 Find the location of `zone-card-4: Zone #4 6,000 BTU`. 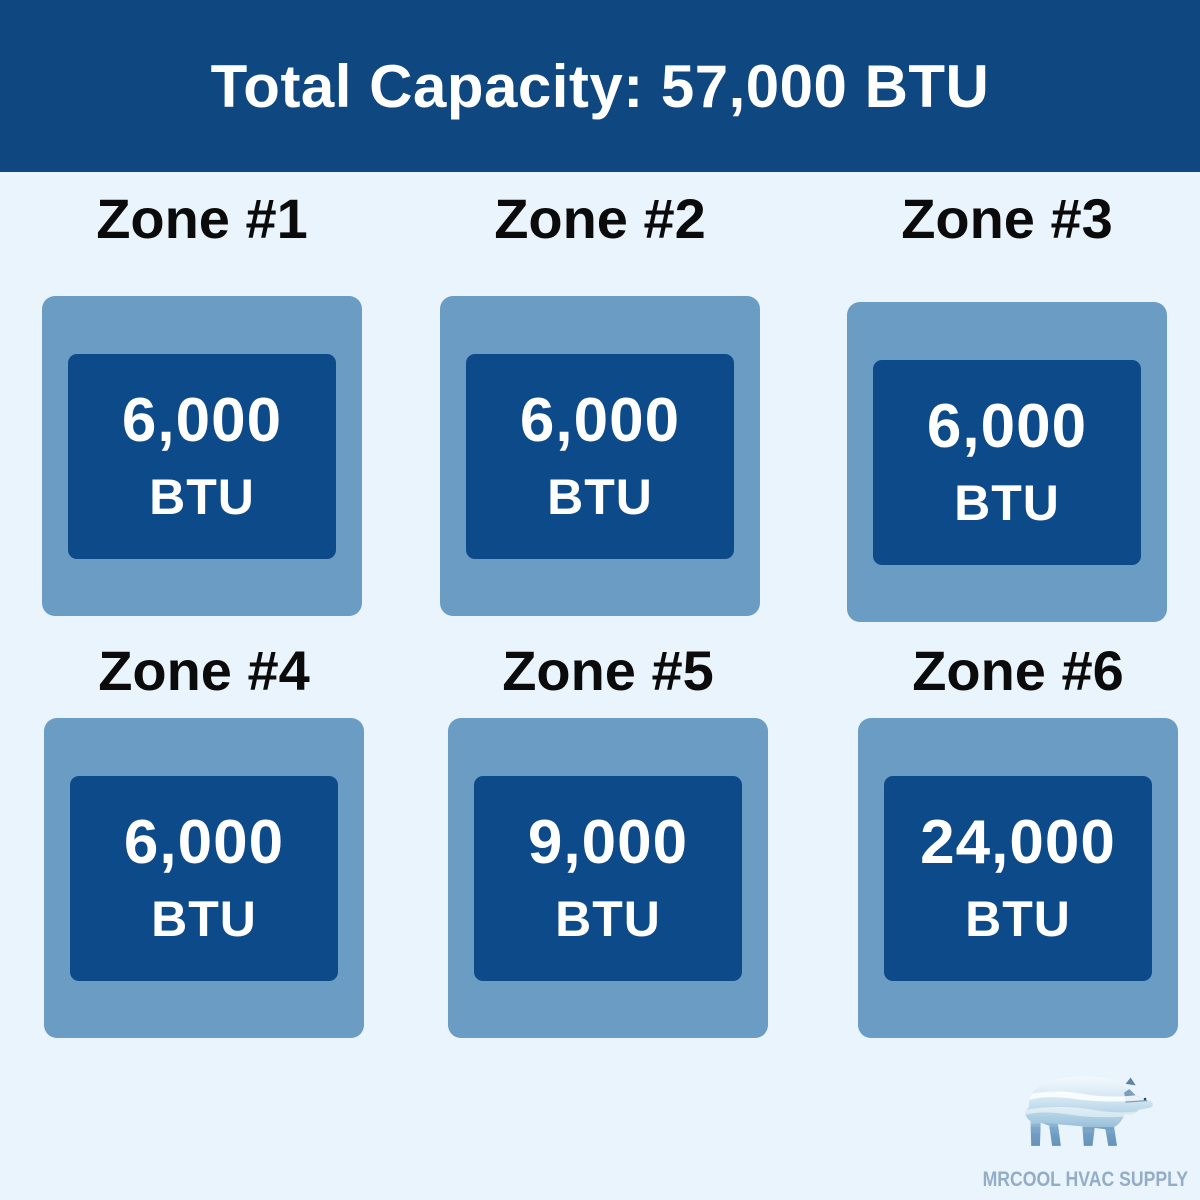

zone-card-4: Zone #4 6,000 BTU is located at coordinates (204, 839).